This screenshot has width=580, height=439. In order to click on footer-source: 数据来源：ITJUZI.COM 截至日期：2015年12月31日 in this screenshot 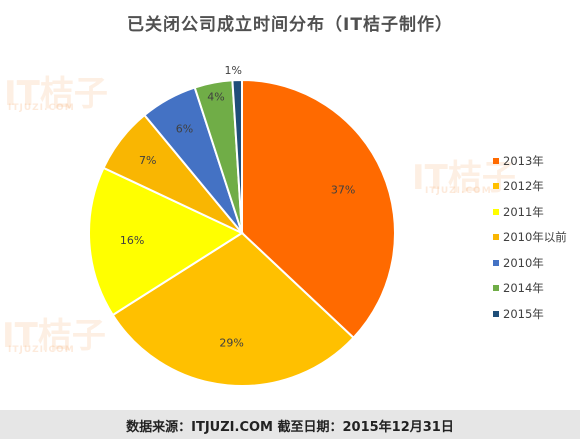, I will do `click(290, 427)`.